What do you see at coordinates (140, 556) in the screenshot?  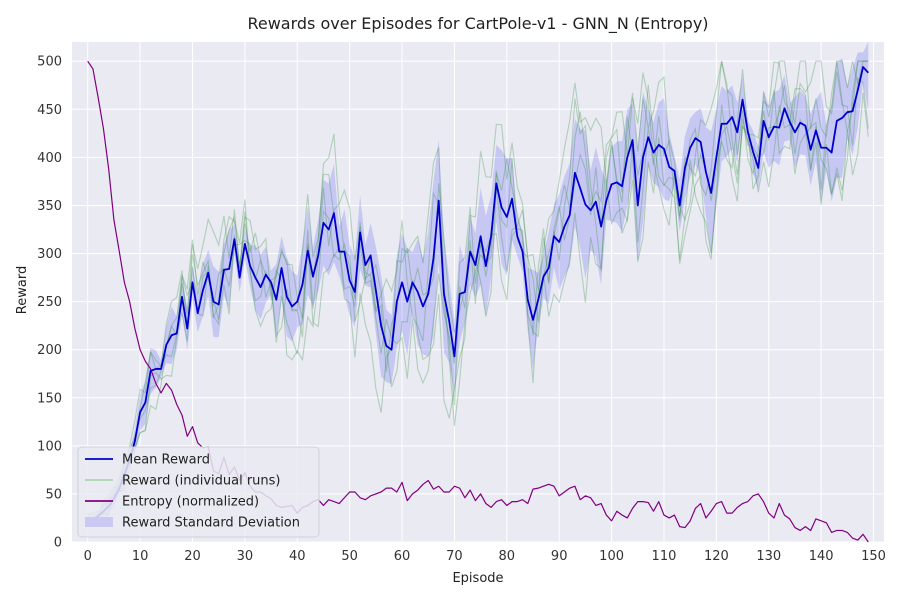 I see `x-tick-label: 10` at bounding box center [140, 556].